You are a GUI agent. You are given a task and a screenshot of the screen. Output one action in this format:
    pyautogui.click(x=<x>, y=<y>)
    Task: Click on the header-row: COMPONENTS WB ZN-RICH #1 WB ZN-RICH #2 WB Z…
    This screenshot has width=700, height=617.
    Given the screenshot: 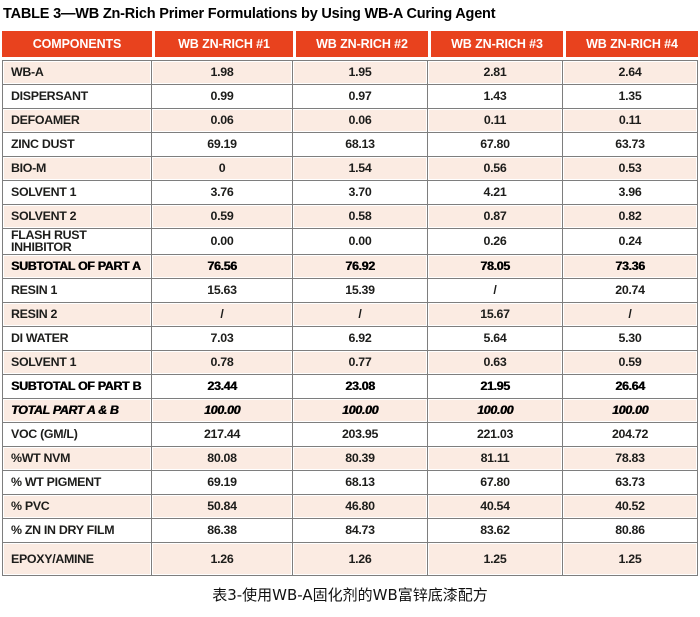 What is the action you would take?
    pyautogui.click(x=350, y=45)
    